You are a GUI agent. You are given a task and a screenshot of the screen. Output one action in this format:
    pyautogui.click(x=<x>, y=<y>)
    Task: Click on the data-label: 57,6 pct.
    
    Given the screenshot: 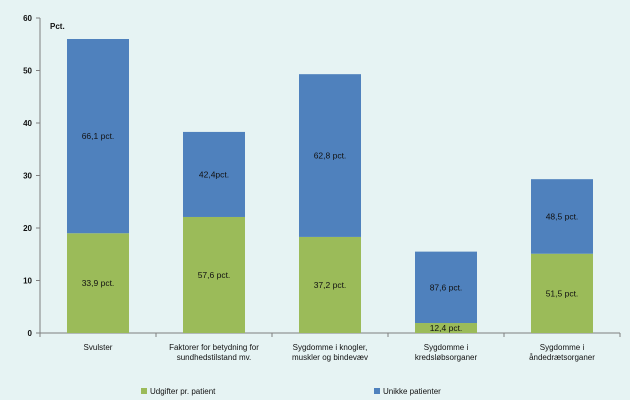 What is the action you would take?
    pyautogui.click(x=214, y=275)
    